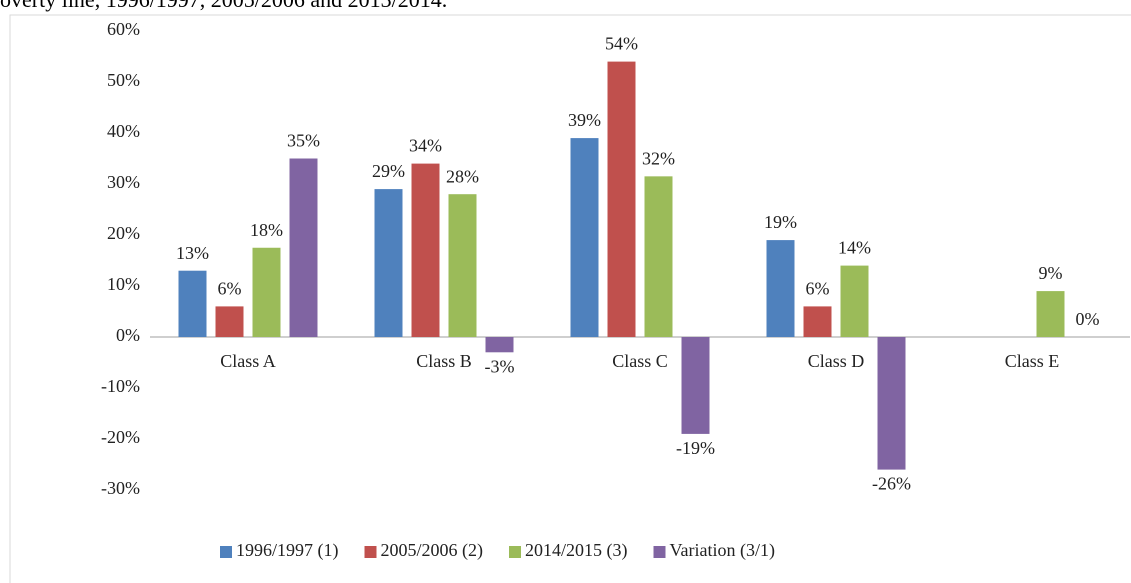  Describe the element at coordinates (192, 253) in the screenshot. I see `data-label: 13%` at that location.